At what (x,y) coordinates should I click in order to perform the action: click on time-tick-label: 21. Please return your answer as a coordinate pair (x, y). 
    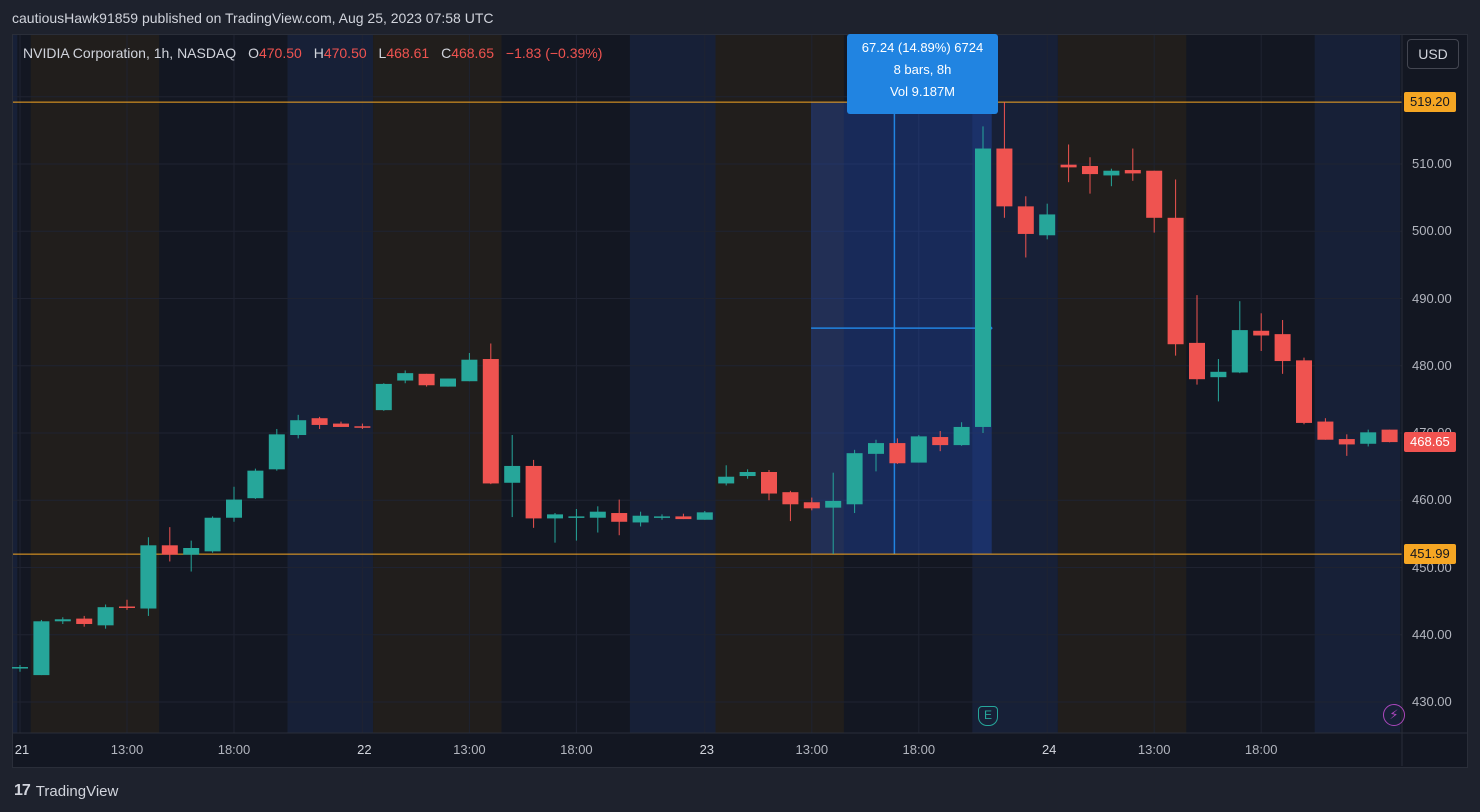
    Looking at the image, I should click on (22, 749).